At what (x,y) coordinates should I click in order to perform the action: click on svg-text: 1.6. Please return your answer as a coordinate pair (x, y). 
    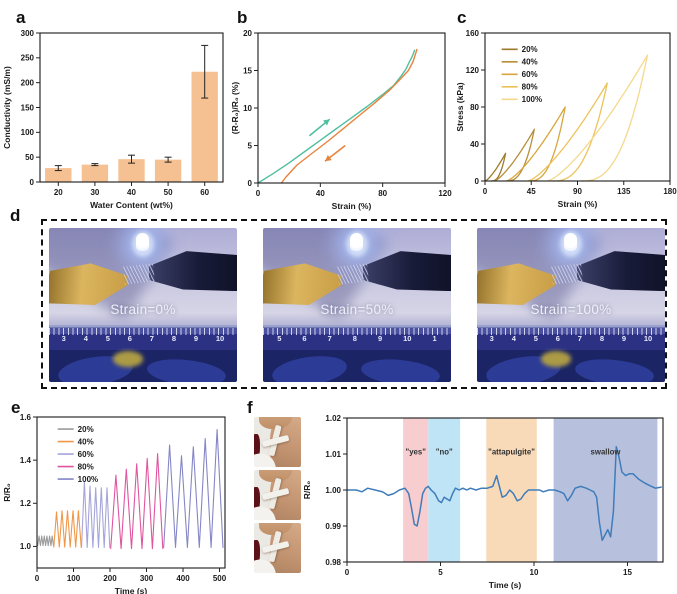
    Looking at the image, I should click on (26, 417).